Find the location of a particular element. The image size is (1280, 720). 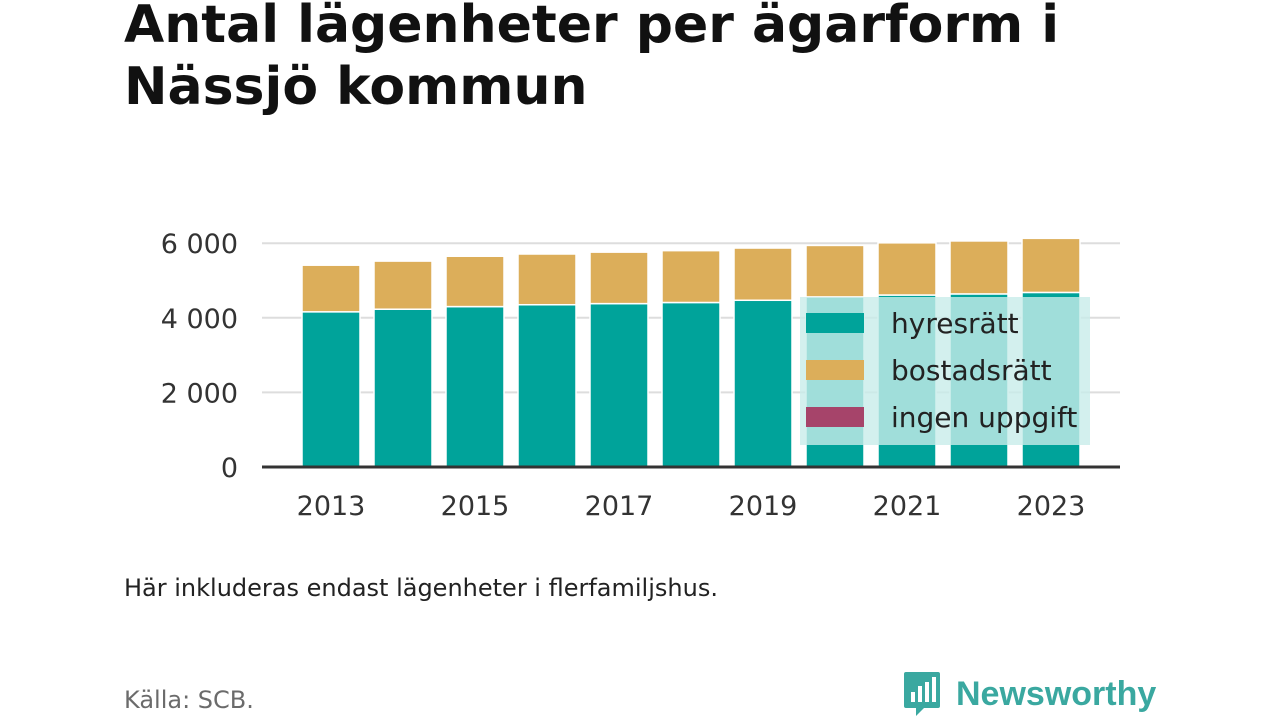

y-tick-label: 6 000 is located at coordinates (199, 244).